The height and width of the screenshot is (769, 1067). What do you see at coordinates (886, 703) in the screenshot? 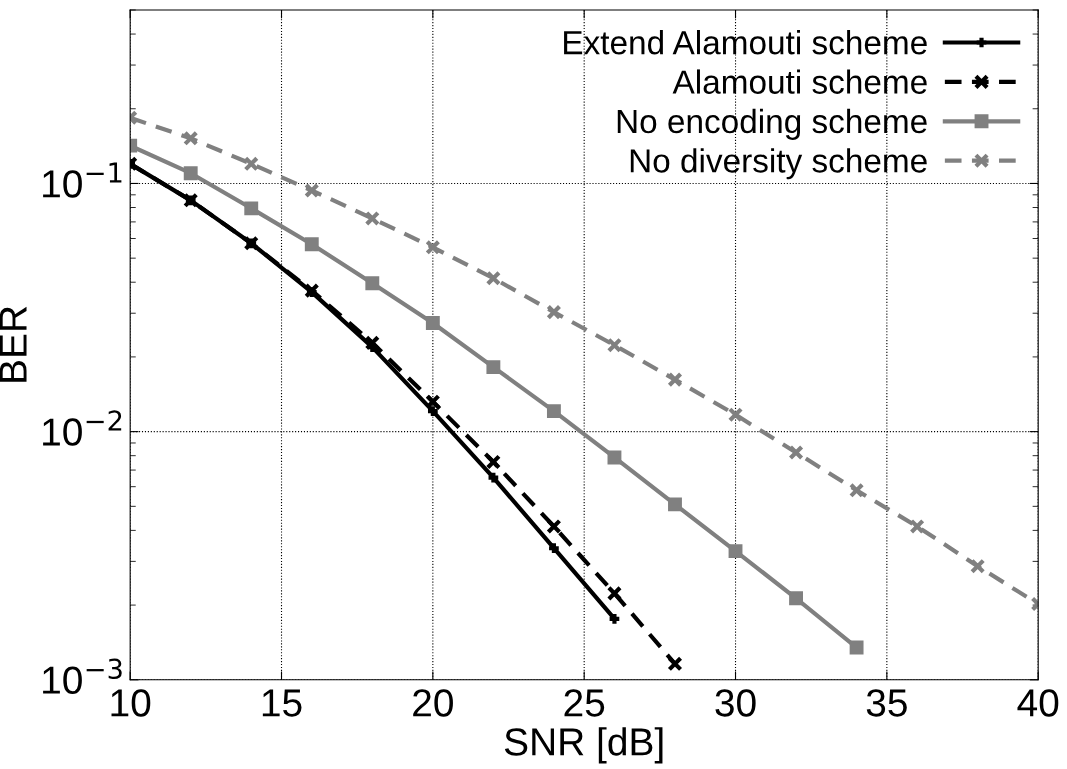
I see `x-tick-label: 35` at bounding box center [886, 703].